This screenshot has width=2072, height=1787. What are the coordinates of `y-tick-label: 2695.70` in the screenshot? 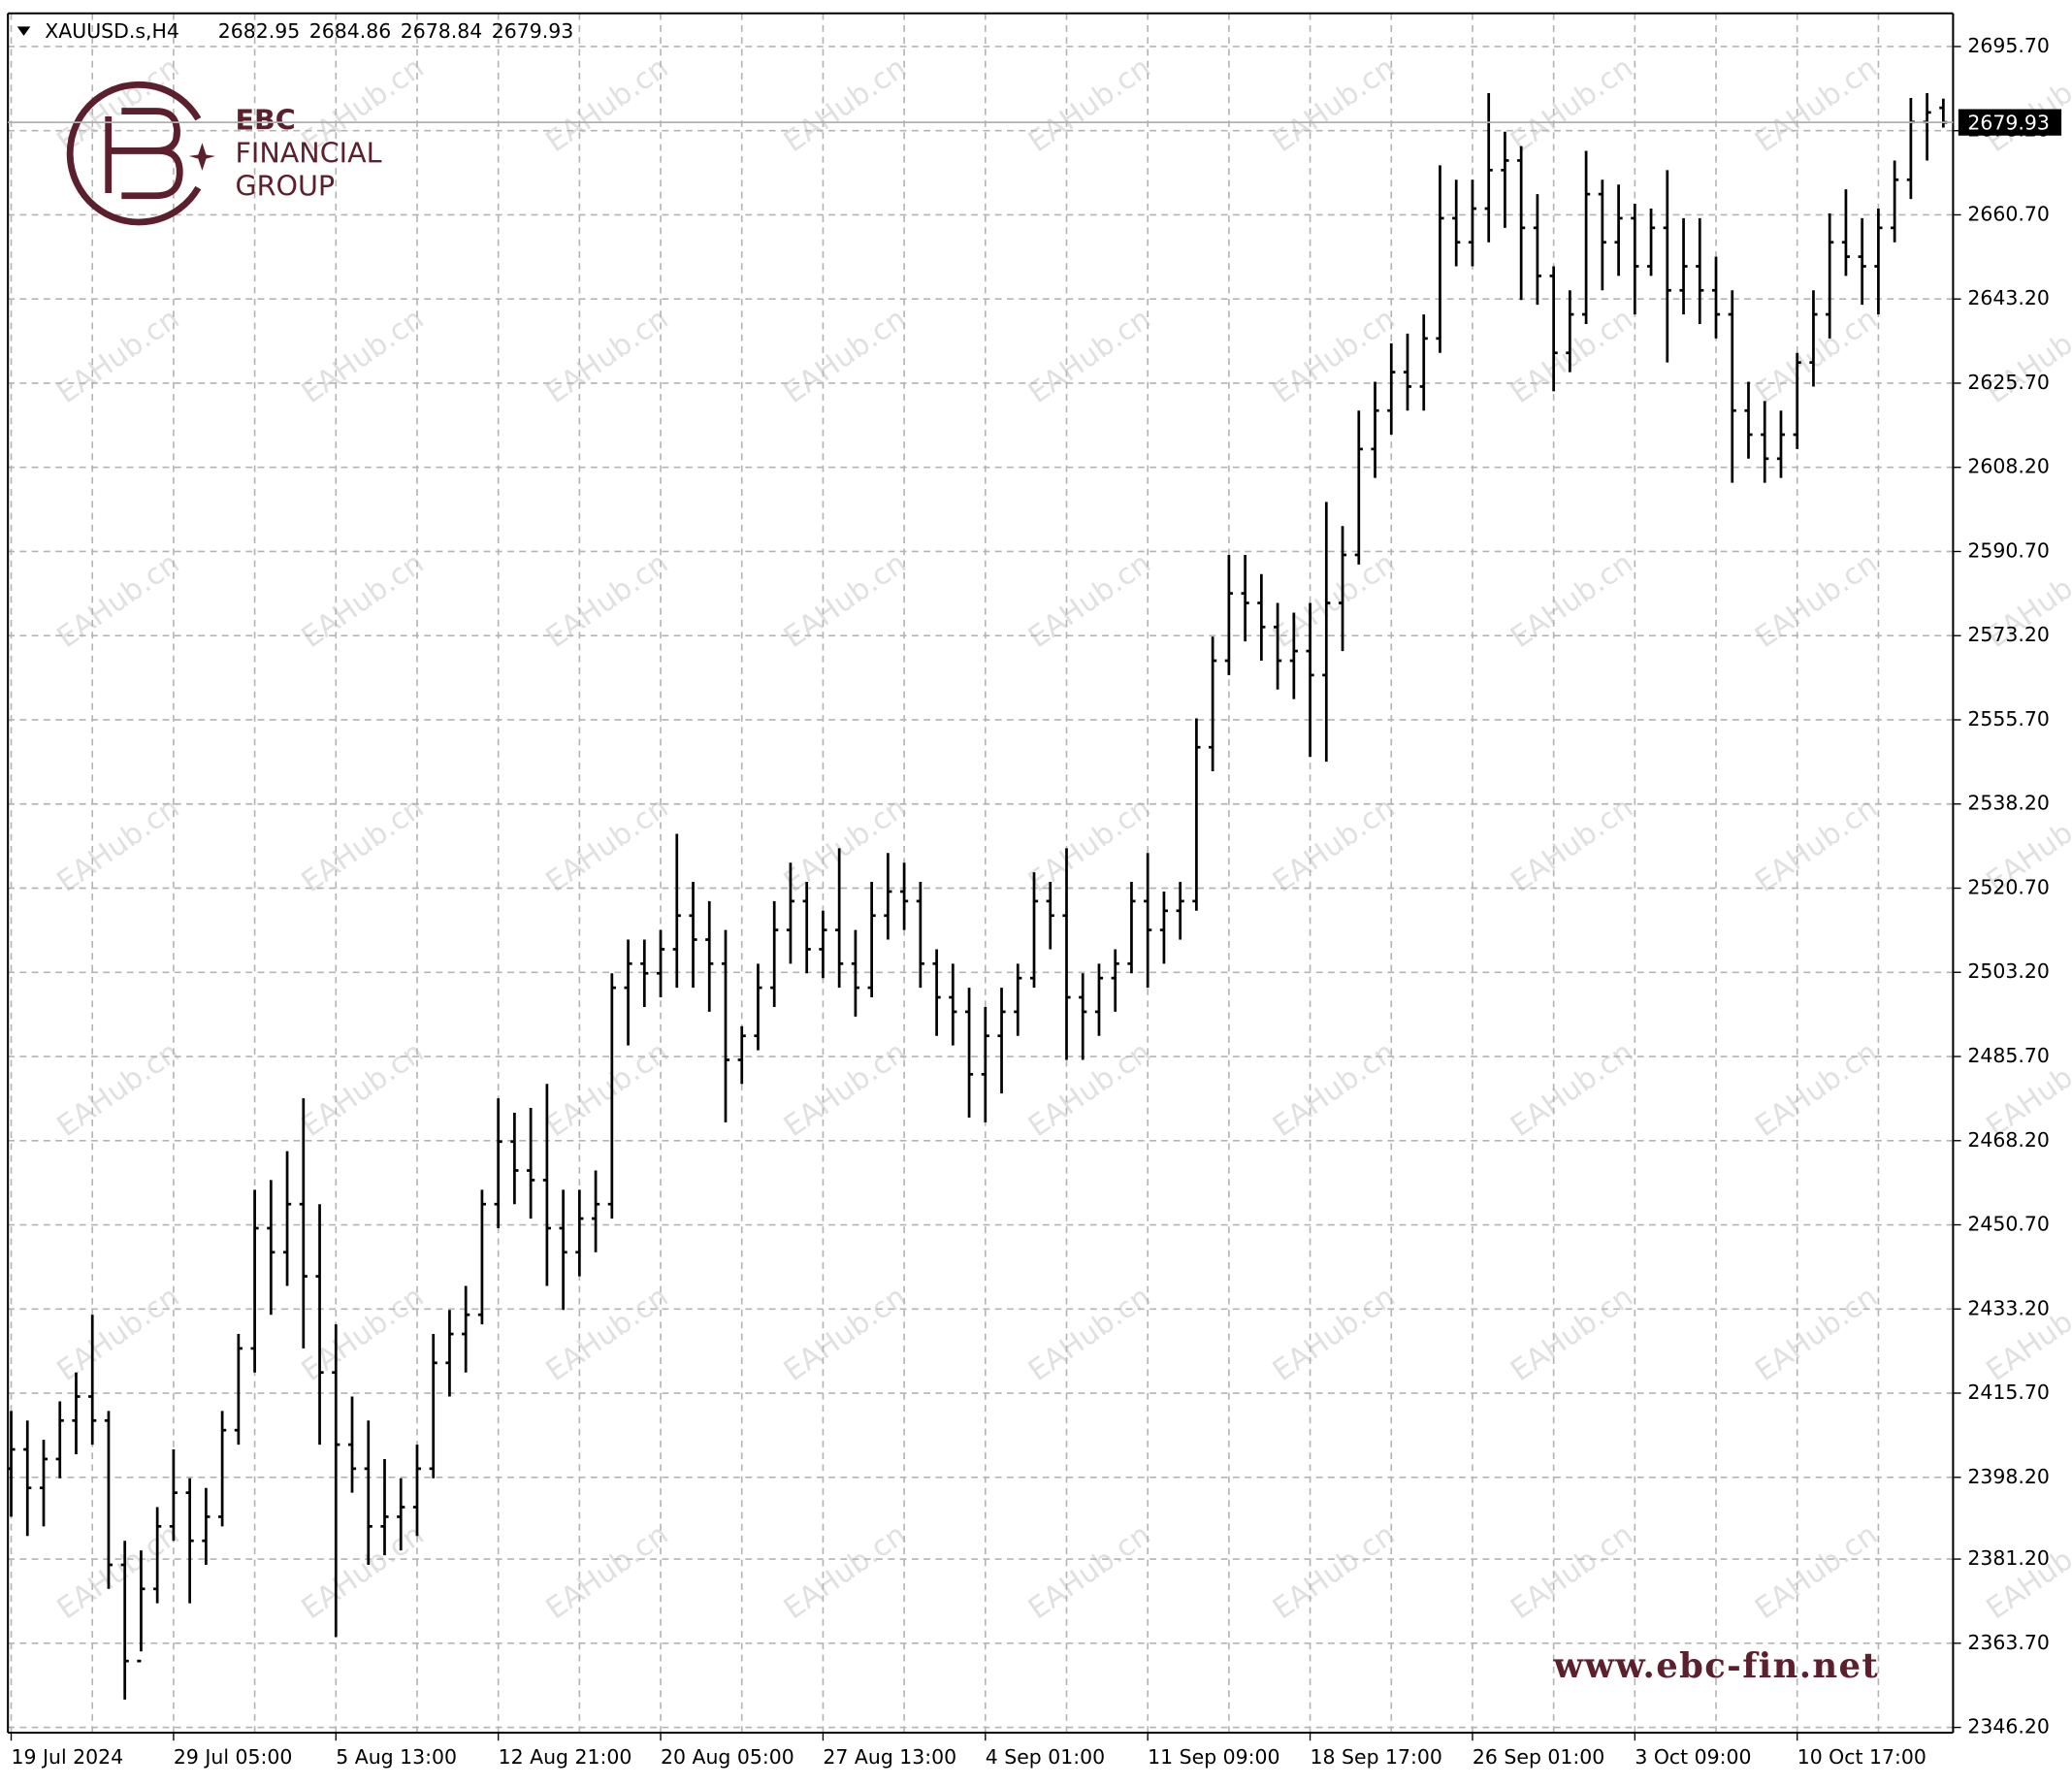 It's located at (2008, 45).